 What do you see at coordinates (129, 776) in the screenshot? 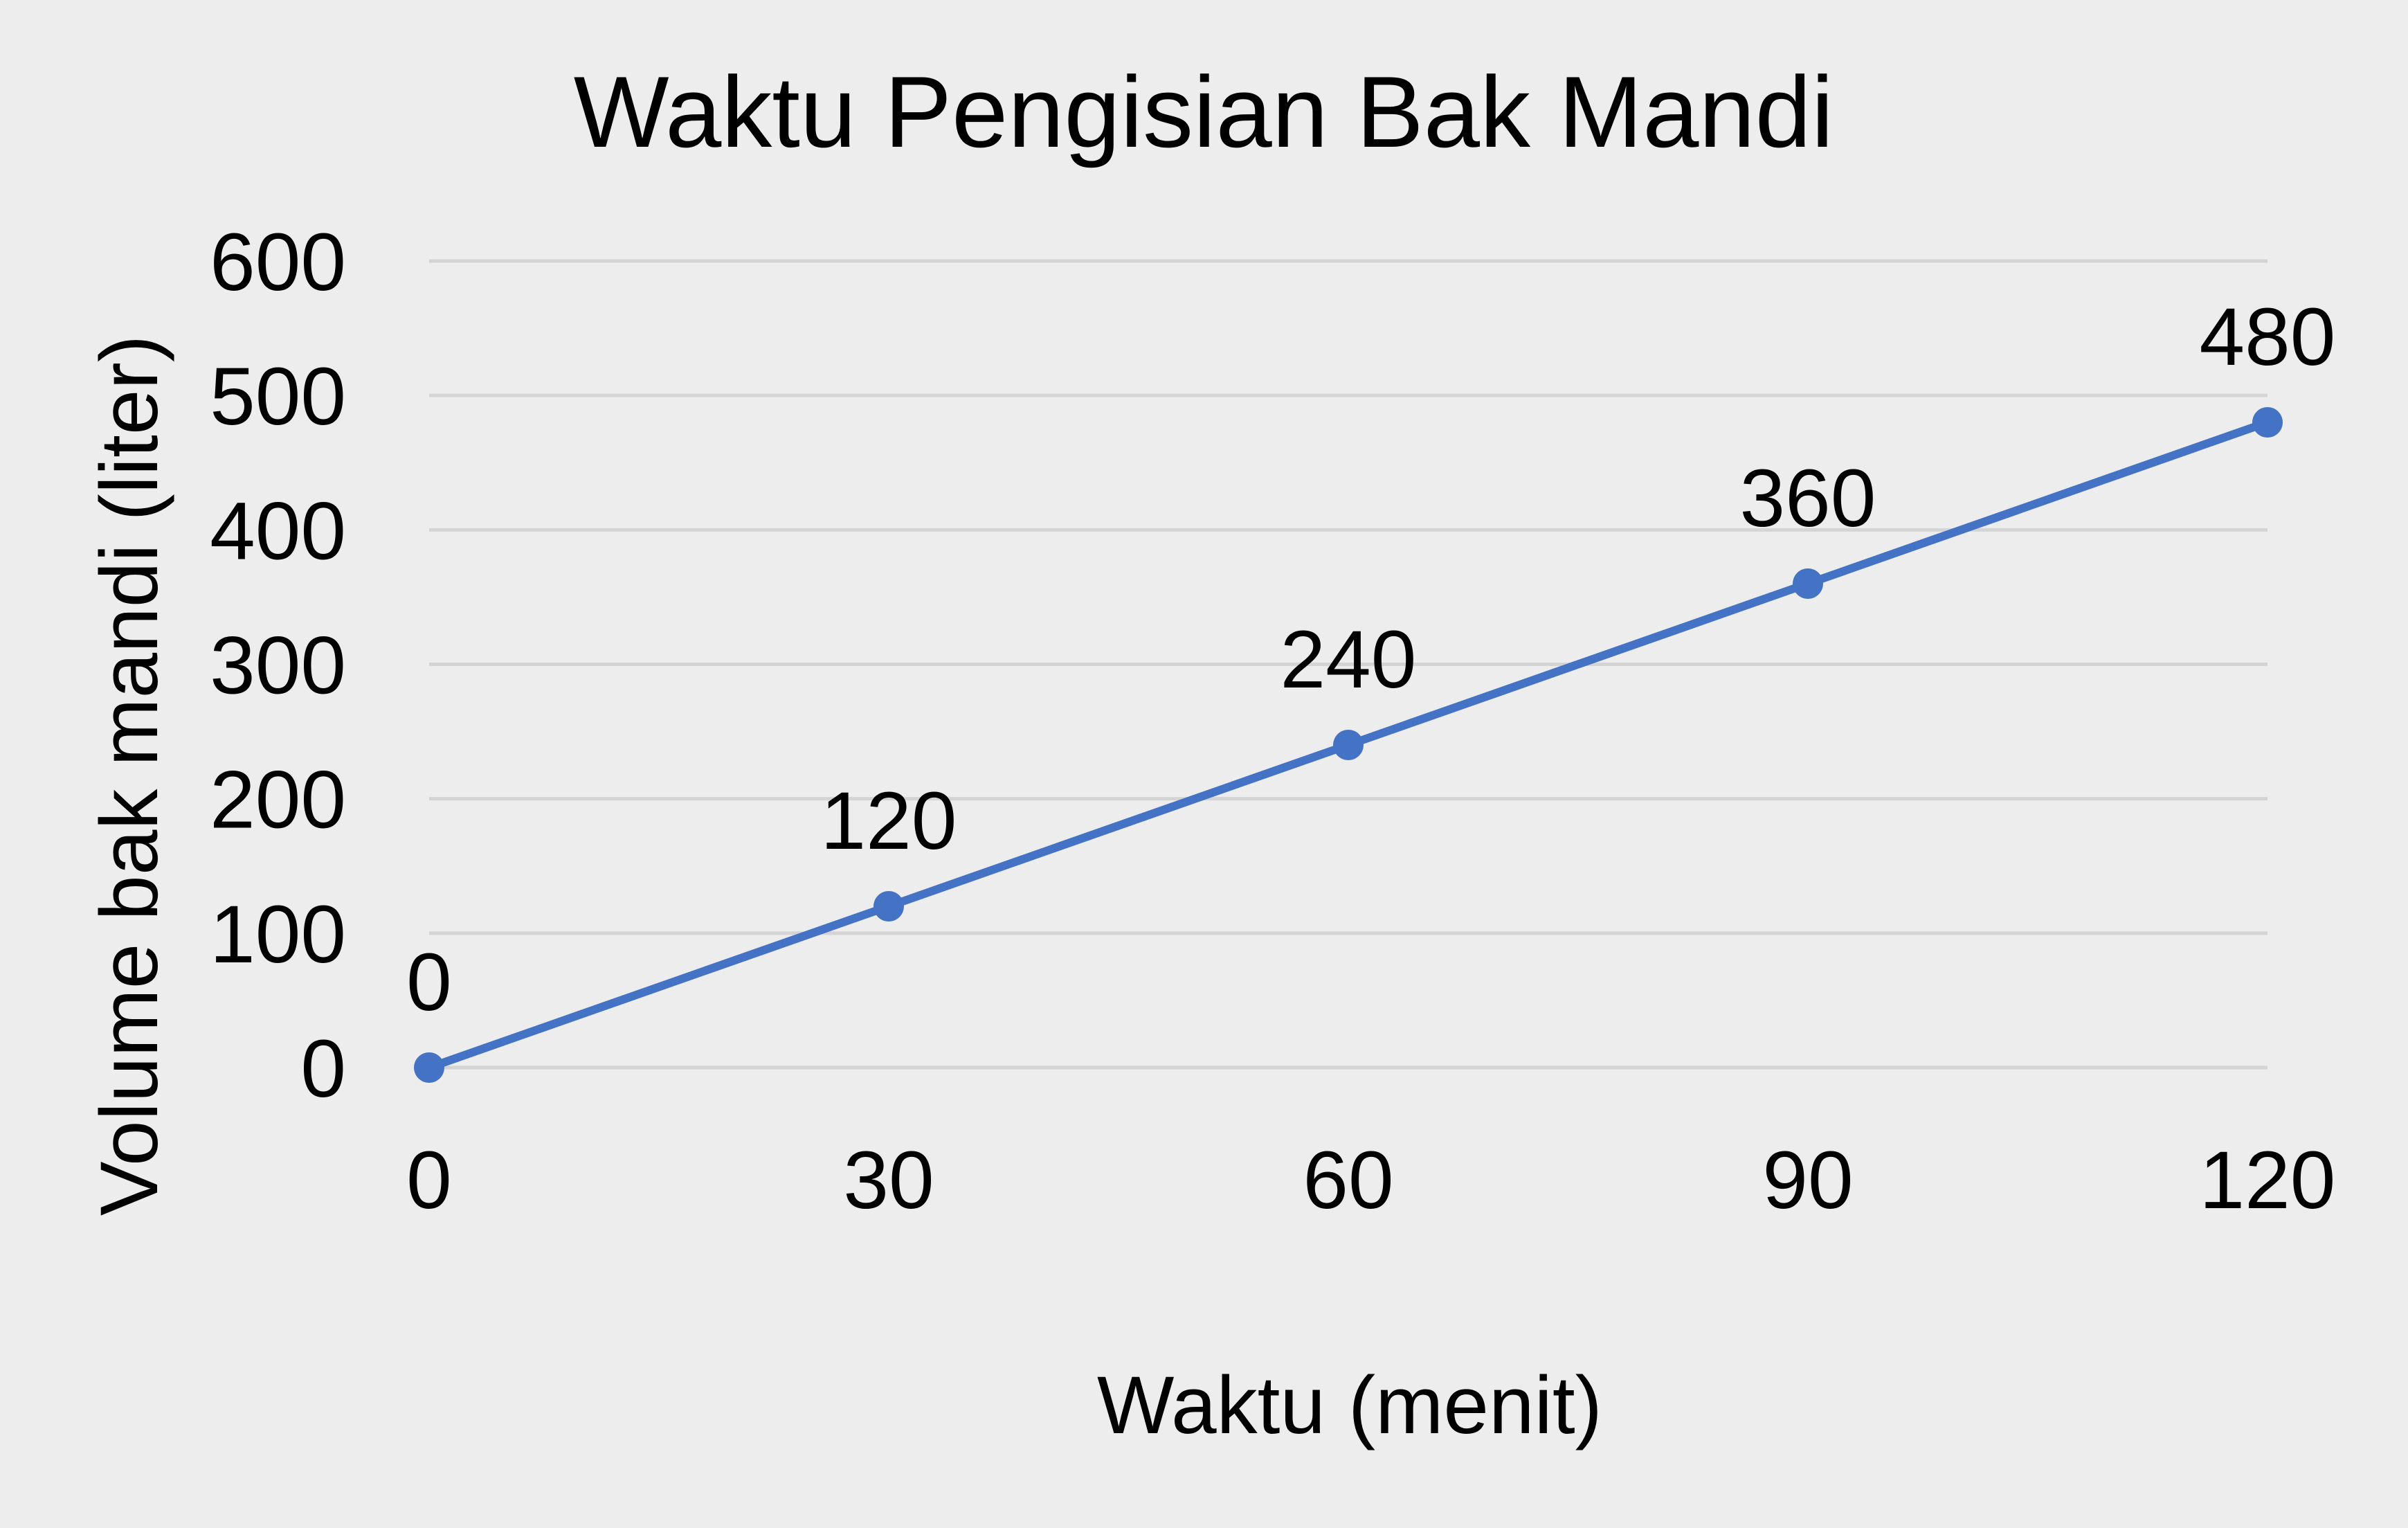
I see `y-axis-title: Volume bak mandi (liter)` at bounding box center [129, 776].